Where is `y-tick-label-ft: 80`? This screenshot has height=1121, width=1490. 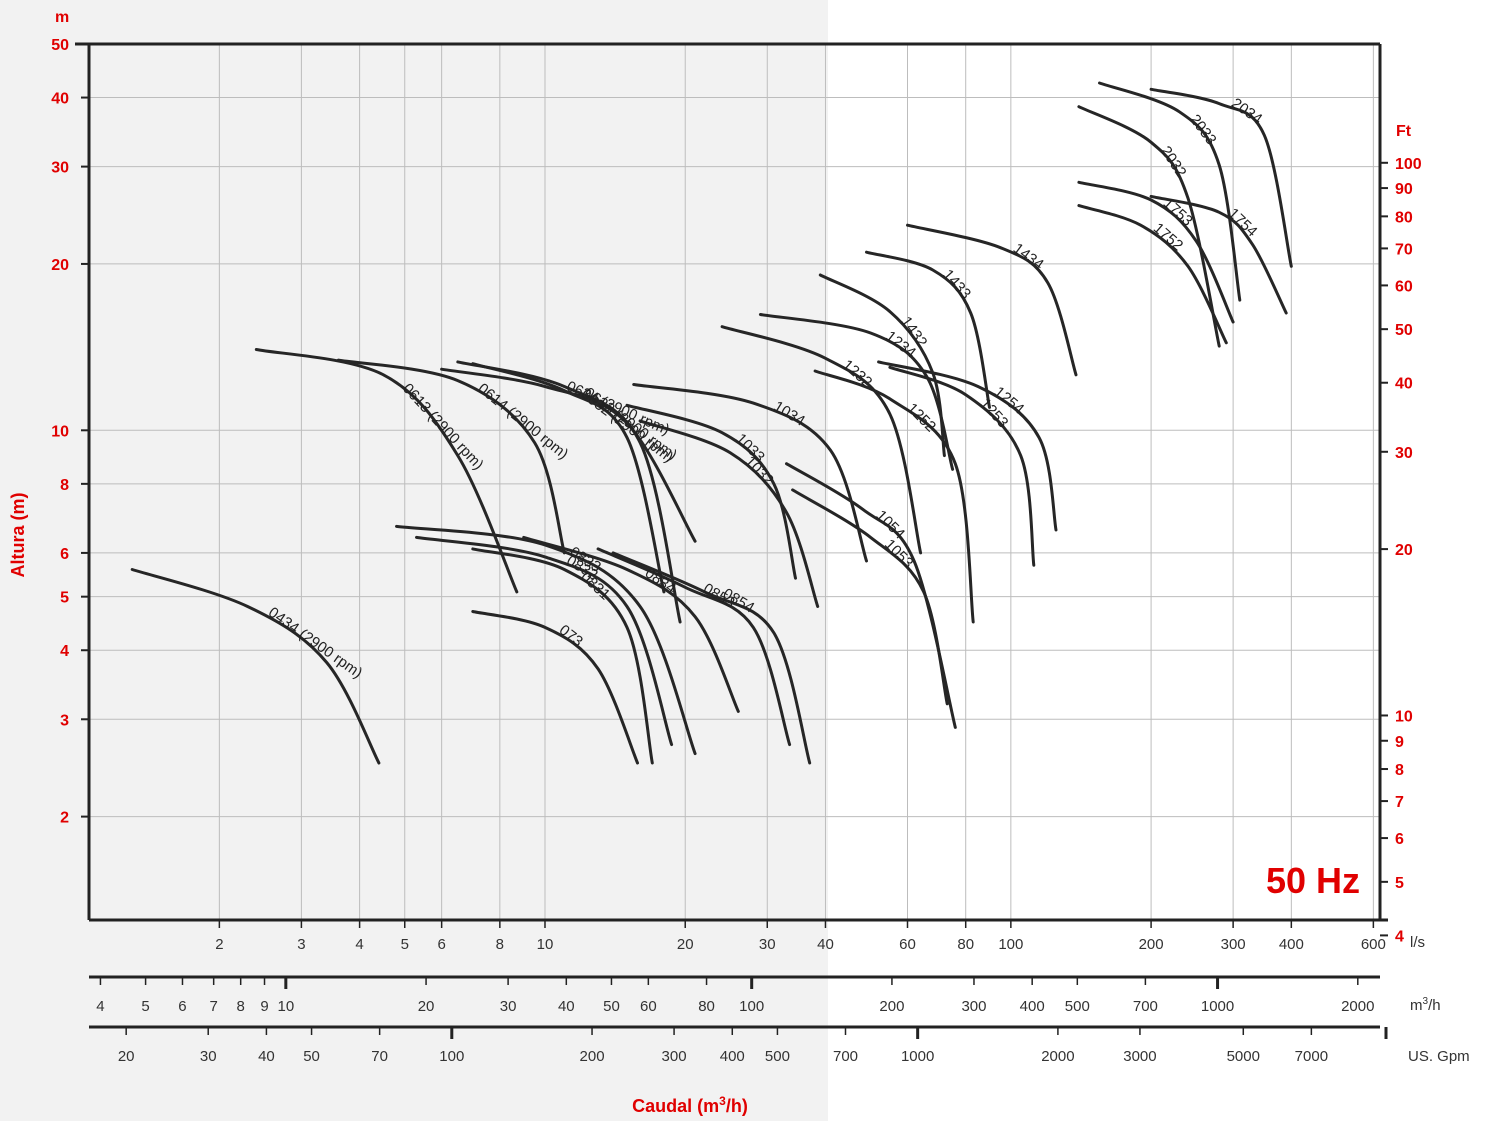
y-tick-label-ft: 80 is located at coordinates (1404, 217).